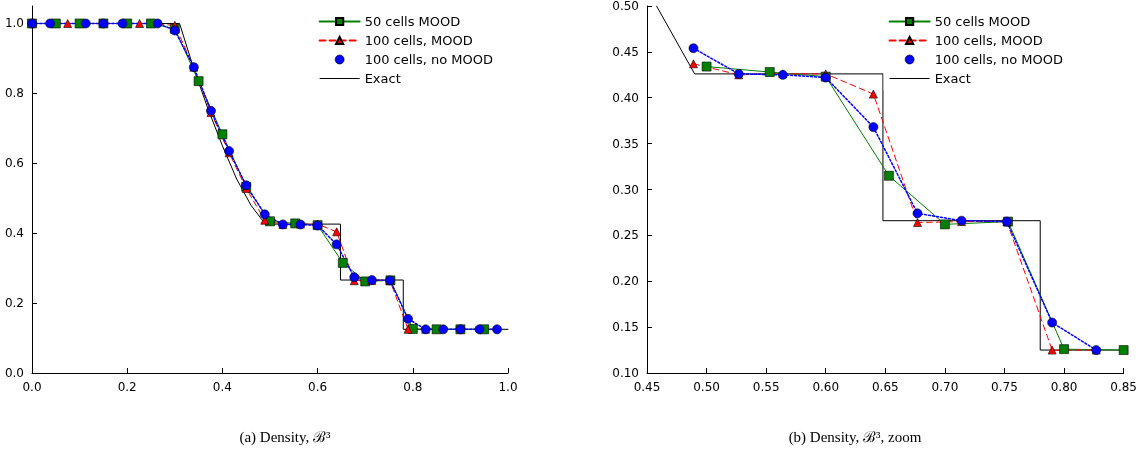 The height and width of the screenshot is (461, 1140). What do you see at coordinates (1123, 387) in the screenshot?
I see `x-tick-label: 0.85` at bounding box center [1123, 387].